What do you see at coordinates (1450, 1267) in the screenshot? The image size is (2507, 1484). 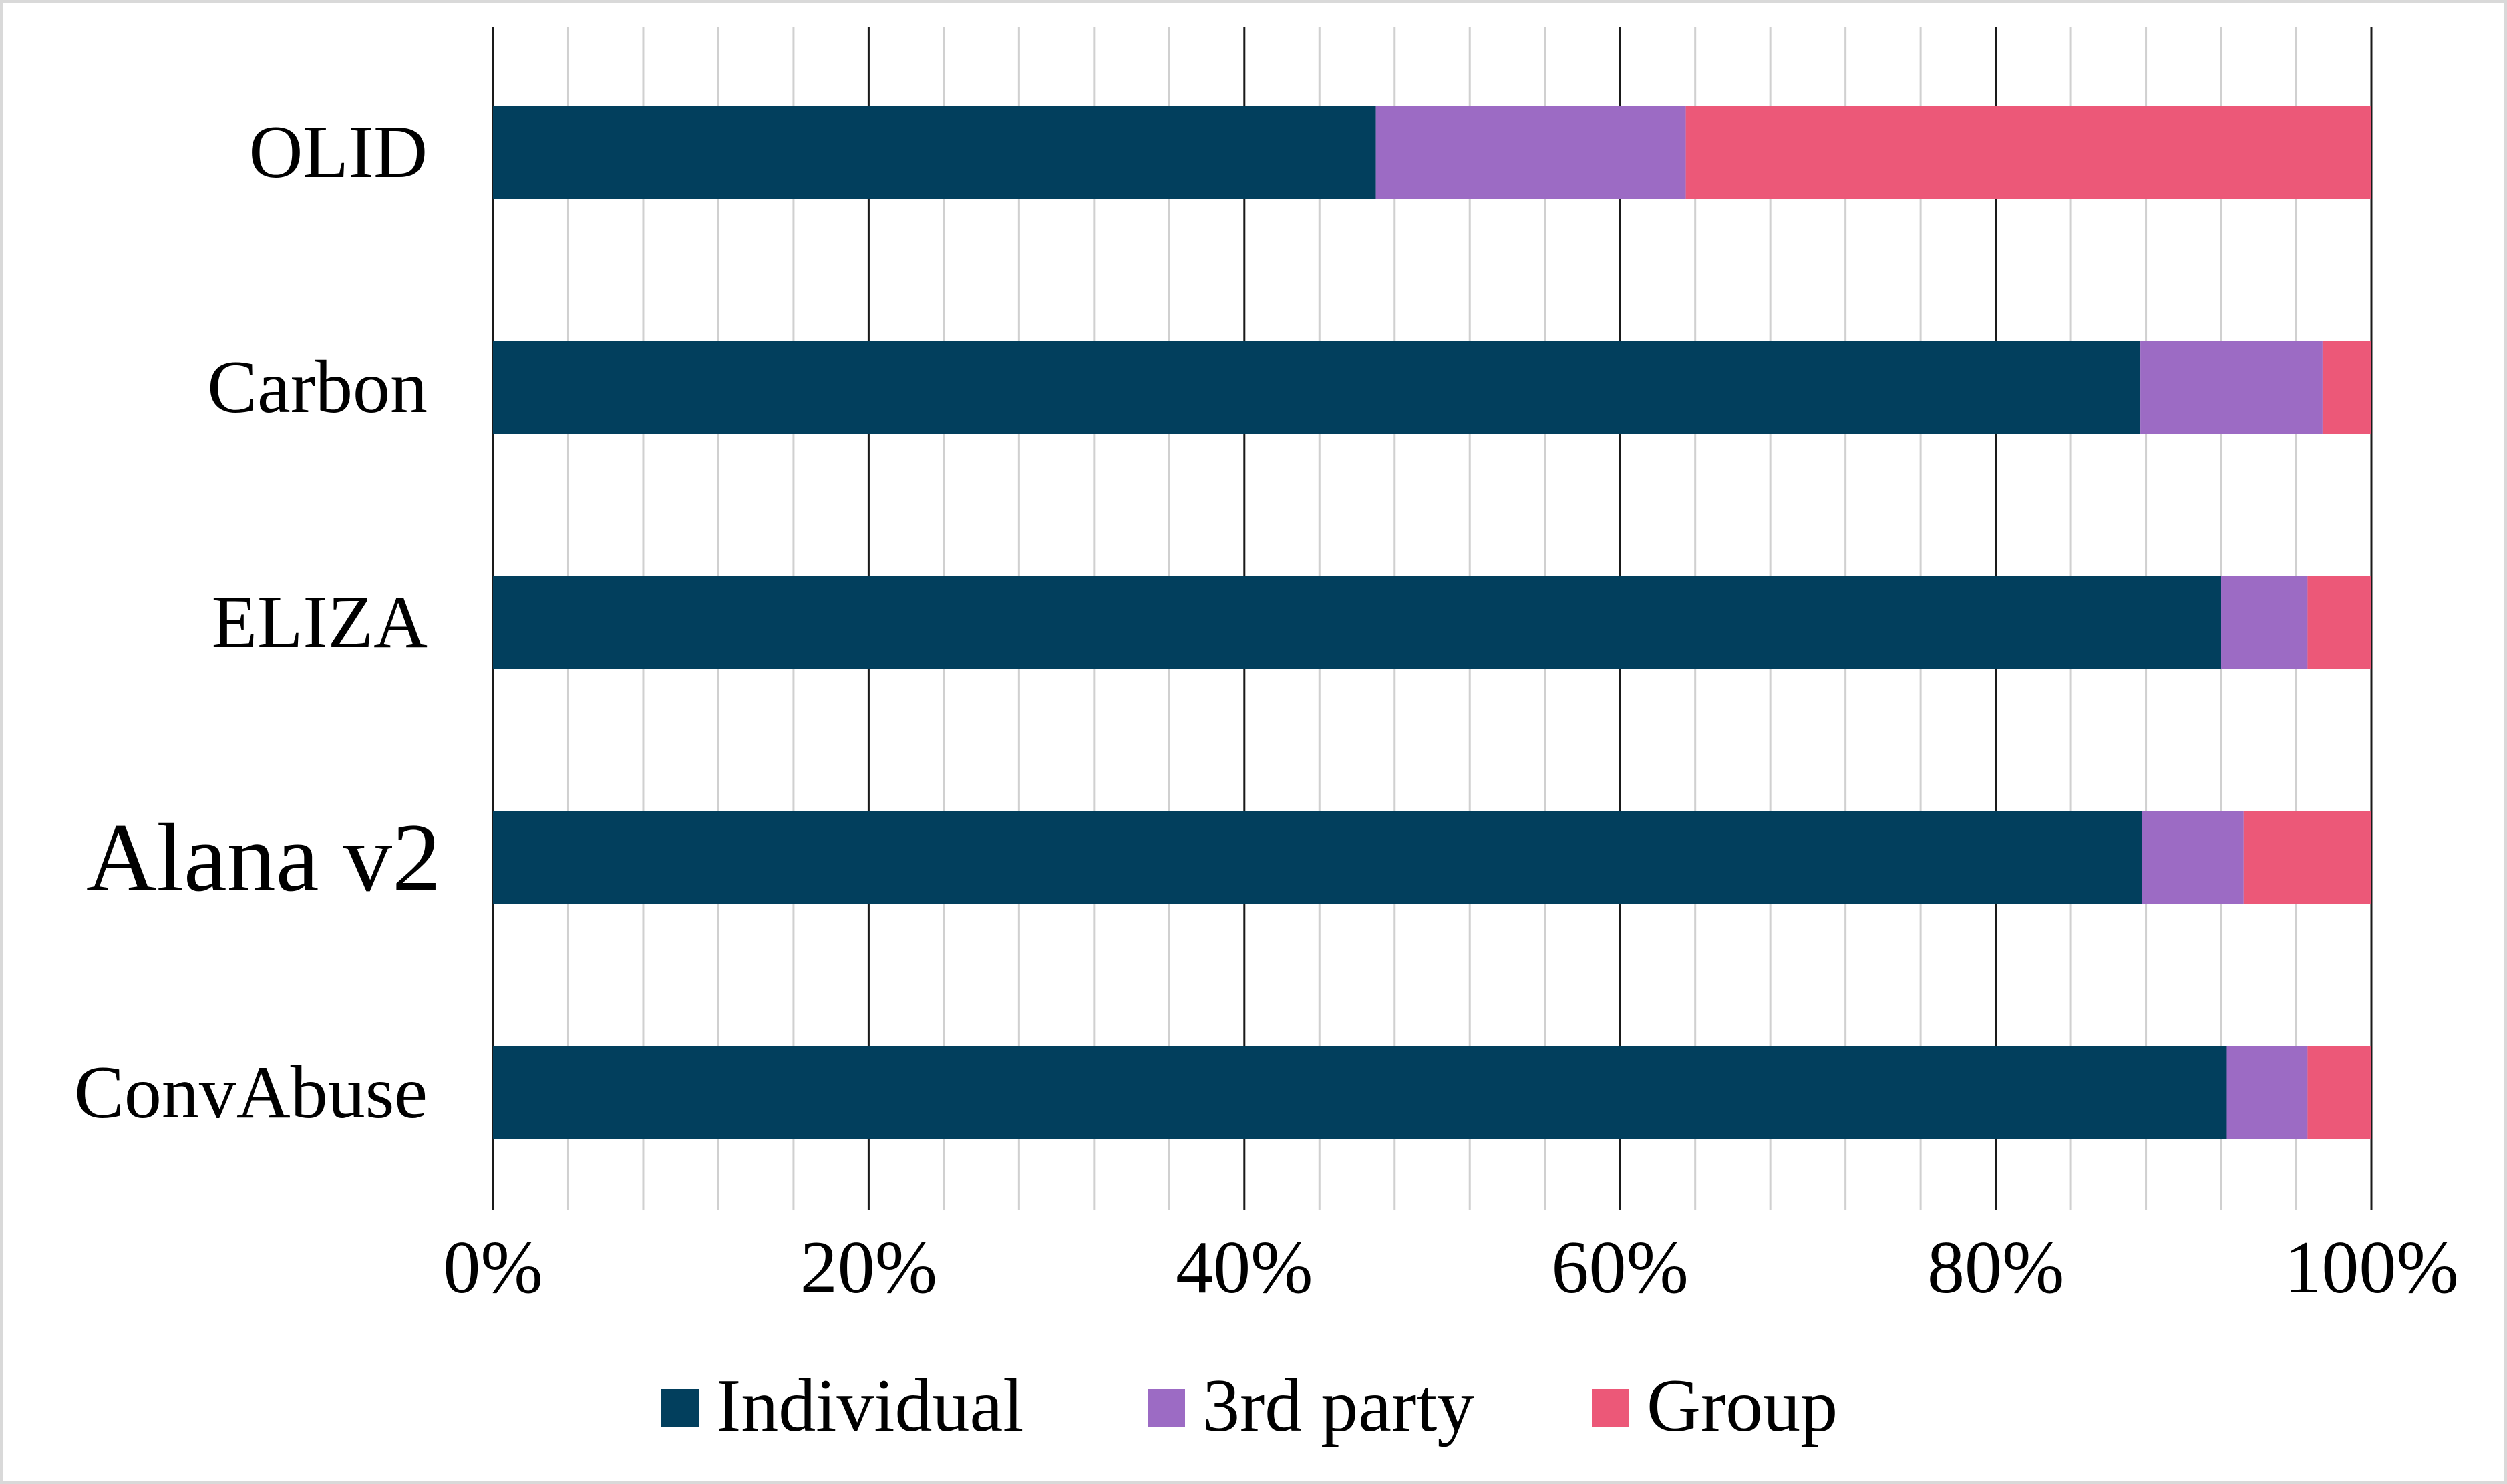 I see `x-axis-tick-labels: 0% 20% 40% 60% 80% 100%` at bounding box center [1450, 1267].